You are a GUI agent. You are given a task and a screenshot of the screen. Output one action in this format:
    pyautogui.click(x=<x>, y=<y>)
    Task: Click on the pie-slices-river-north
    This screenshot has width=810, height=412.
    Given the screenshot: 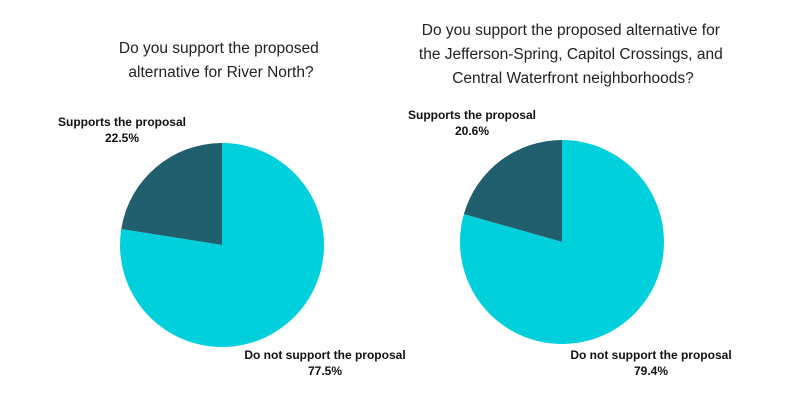 What is the action you would take?
    pyautogui.click(x=222, y=245)
    